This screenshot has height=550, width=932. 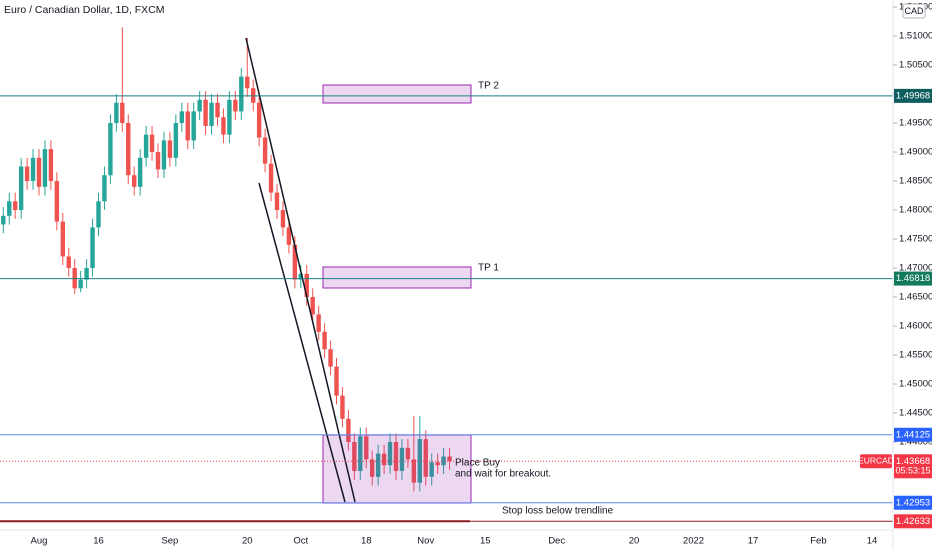 I want to click on countdown: 05:53:15, so click(x=912, y=471).